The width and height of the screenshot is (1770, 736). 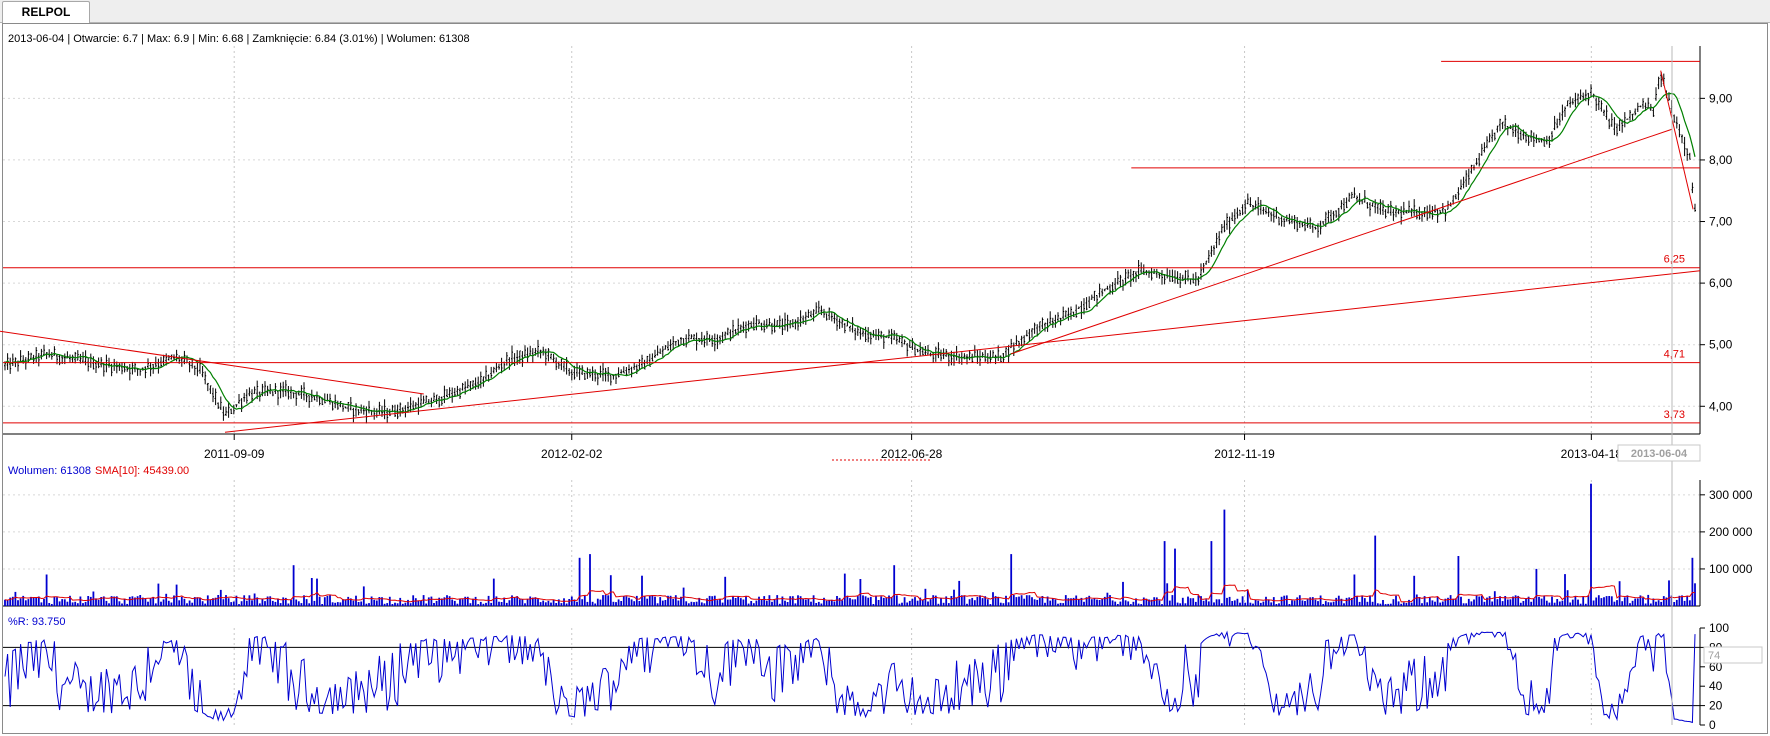 What do you see at coordinates (851, 677) in the screenshot?
I see `williams-r-panel` at bounding box center [851, 677].